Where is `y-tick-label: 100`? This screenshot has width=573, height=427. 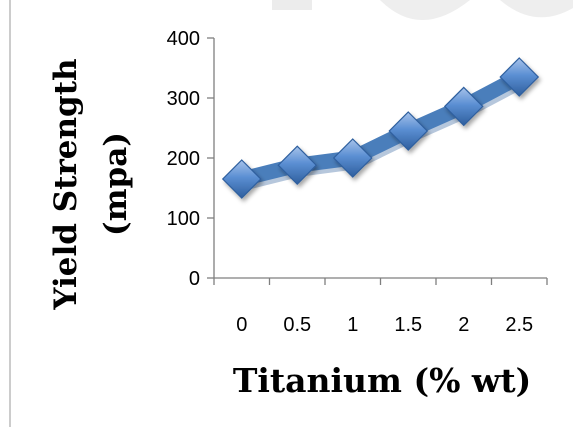
y-tick-label: 100 is located at coordinates (183, 219).